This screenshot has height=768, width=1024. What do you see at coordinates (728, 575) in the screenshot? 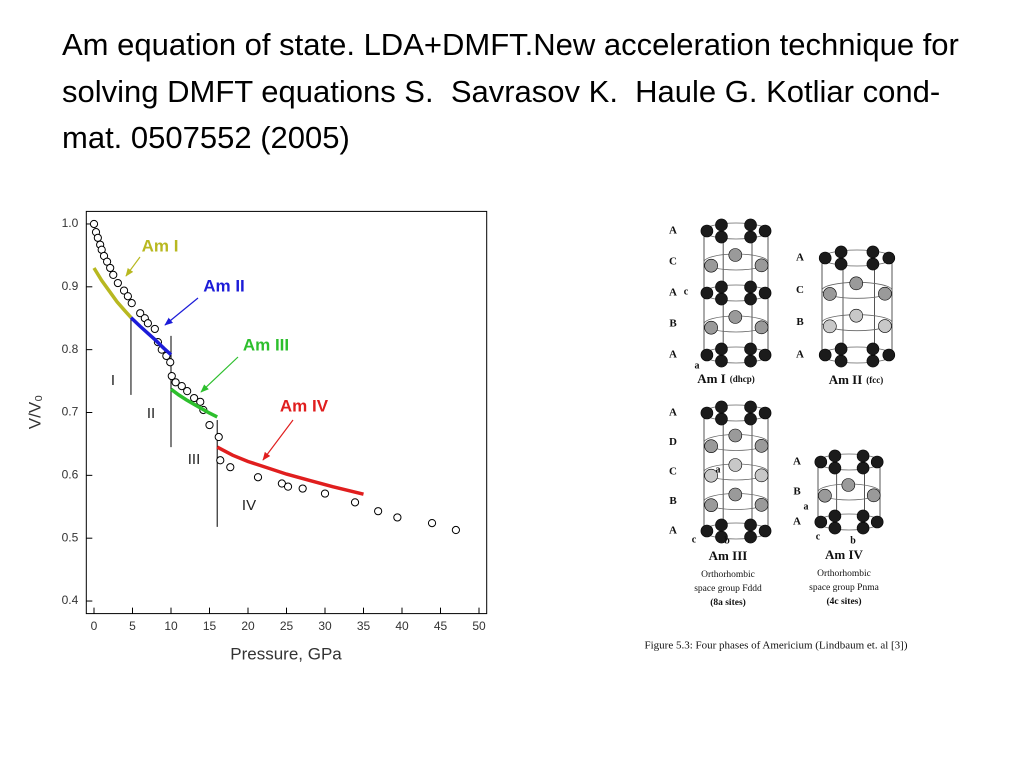
I see `phase-note: Orthorhombic` at bounding box center [728, 575].